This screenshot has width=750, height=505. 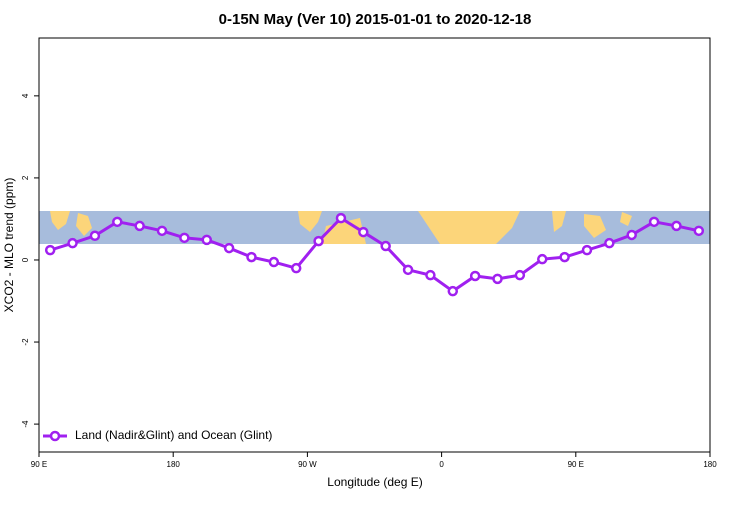 I want to click on x-tick-label: 90 W, so click(x=307, y=464).